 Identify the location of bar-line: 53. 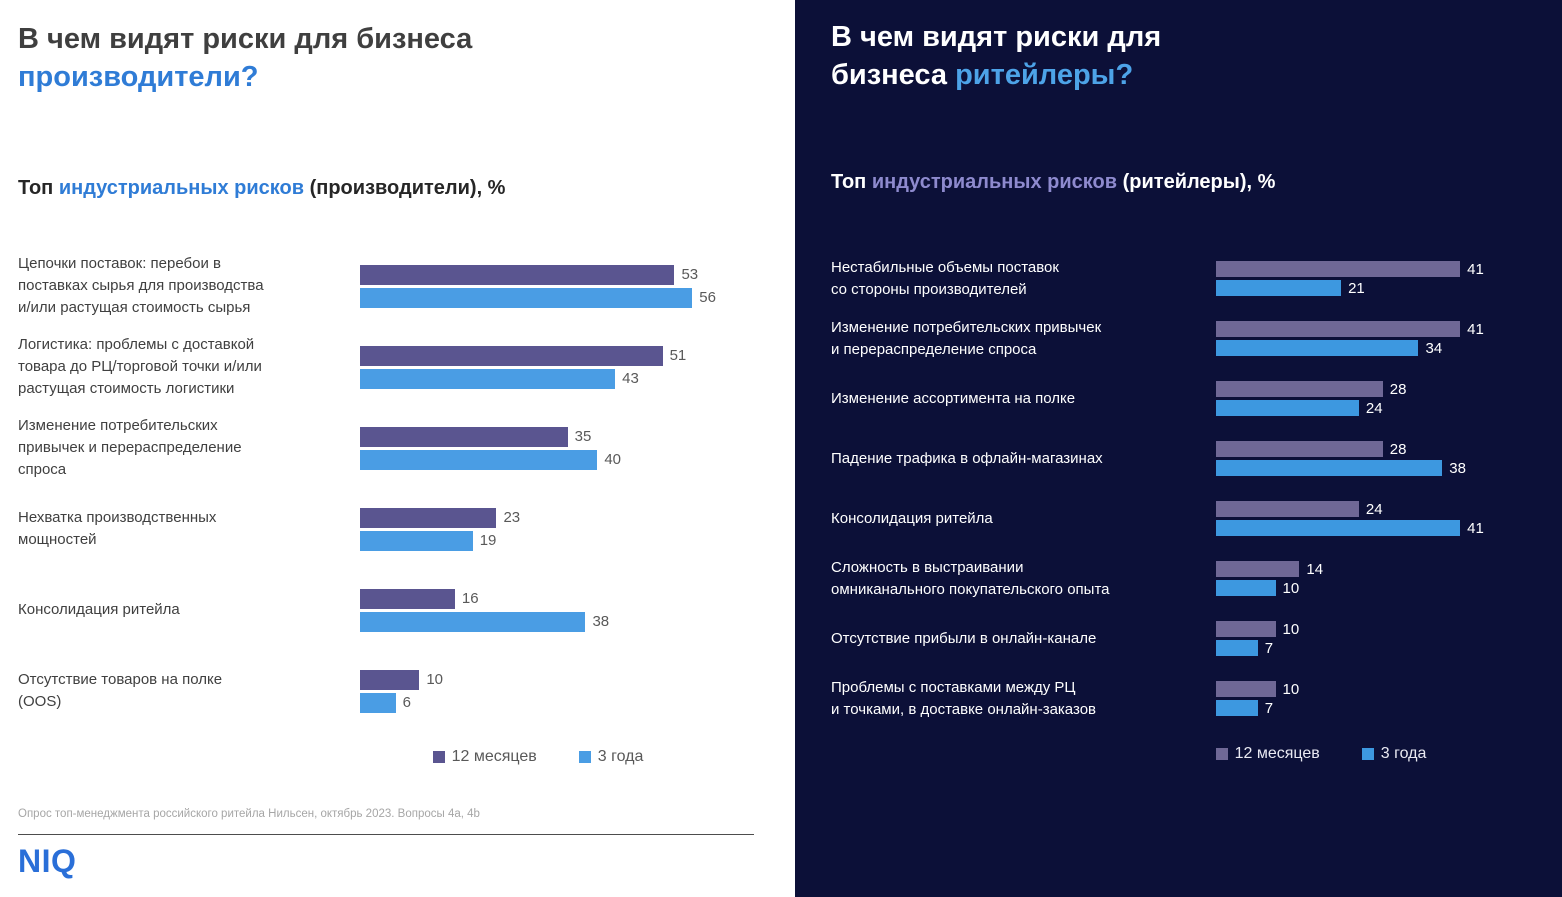
(538, 274).